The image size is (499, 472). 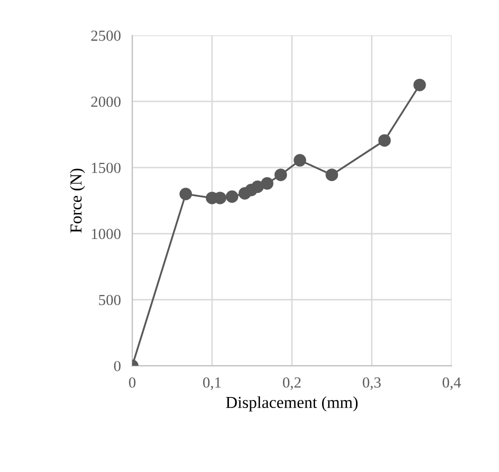 What do you see at coordinates (117, 366) in the screenshot?
I see `y-tick-label: 0` at bounding box center [117, 366].